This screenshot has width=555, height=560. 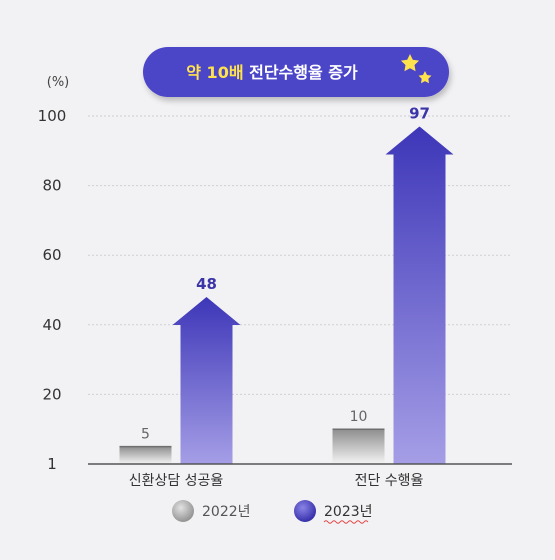 I want to click on badge-background, so click(x=296, y=72).